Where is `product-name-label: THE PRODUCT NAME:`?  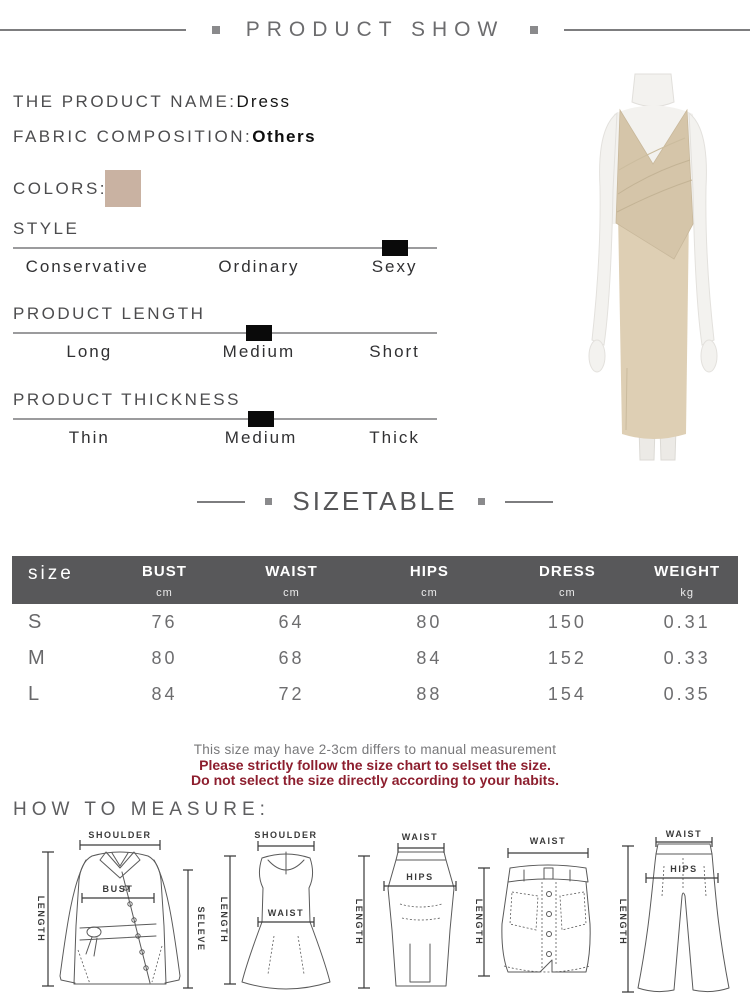
product-name-label: THE PRODUCT NAME: is located at coordinates (125, 101).